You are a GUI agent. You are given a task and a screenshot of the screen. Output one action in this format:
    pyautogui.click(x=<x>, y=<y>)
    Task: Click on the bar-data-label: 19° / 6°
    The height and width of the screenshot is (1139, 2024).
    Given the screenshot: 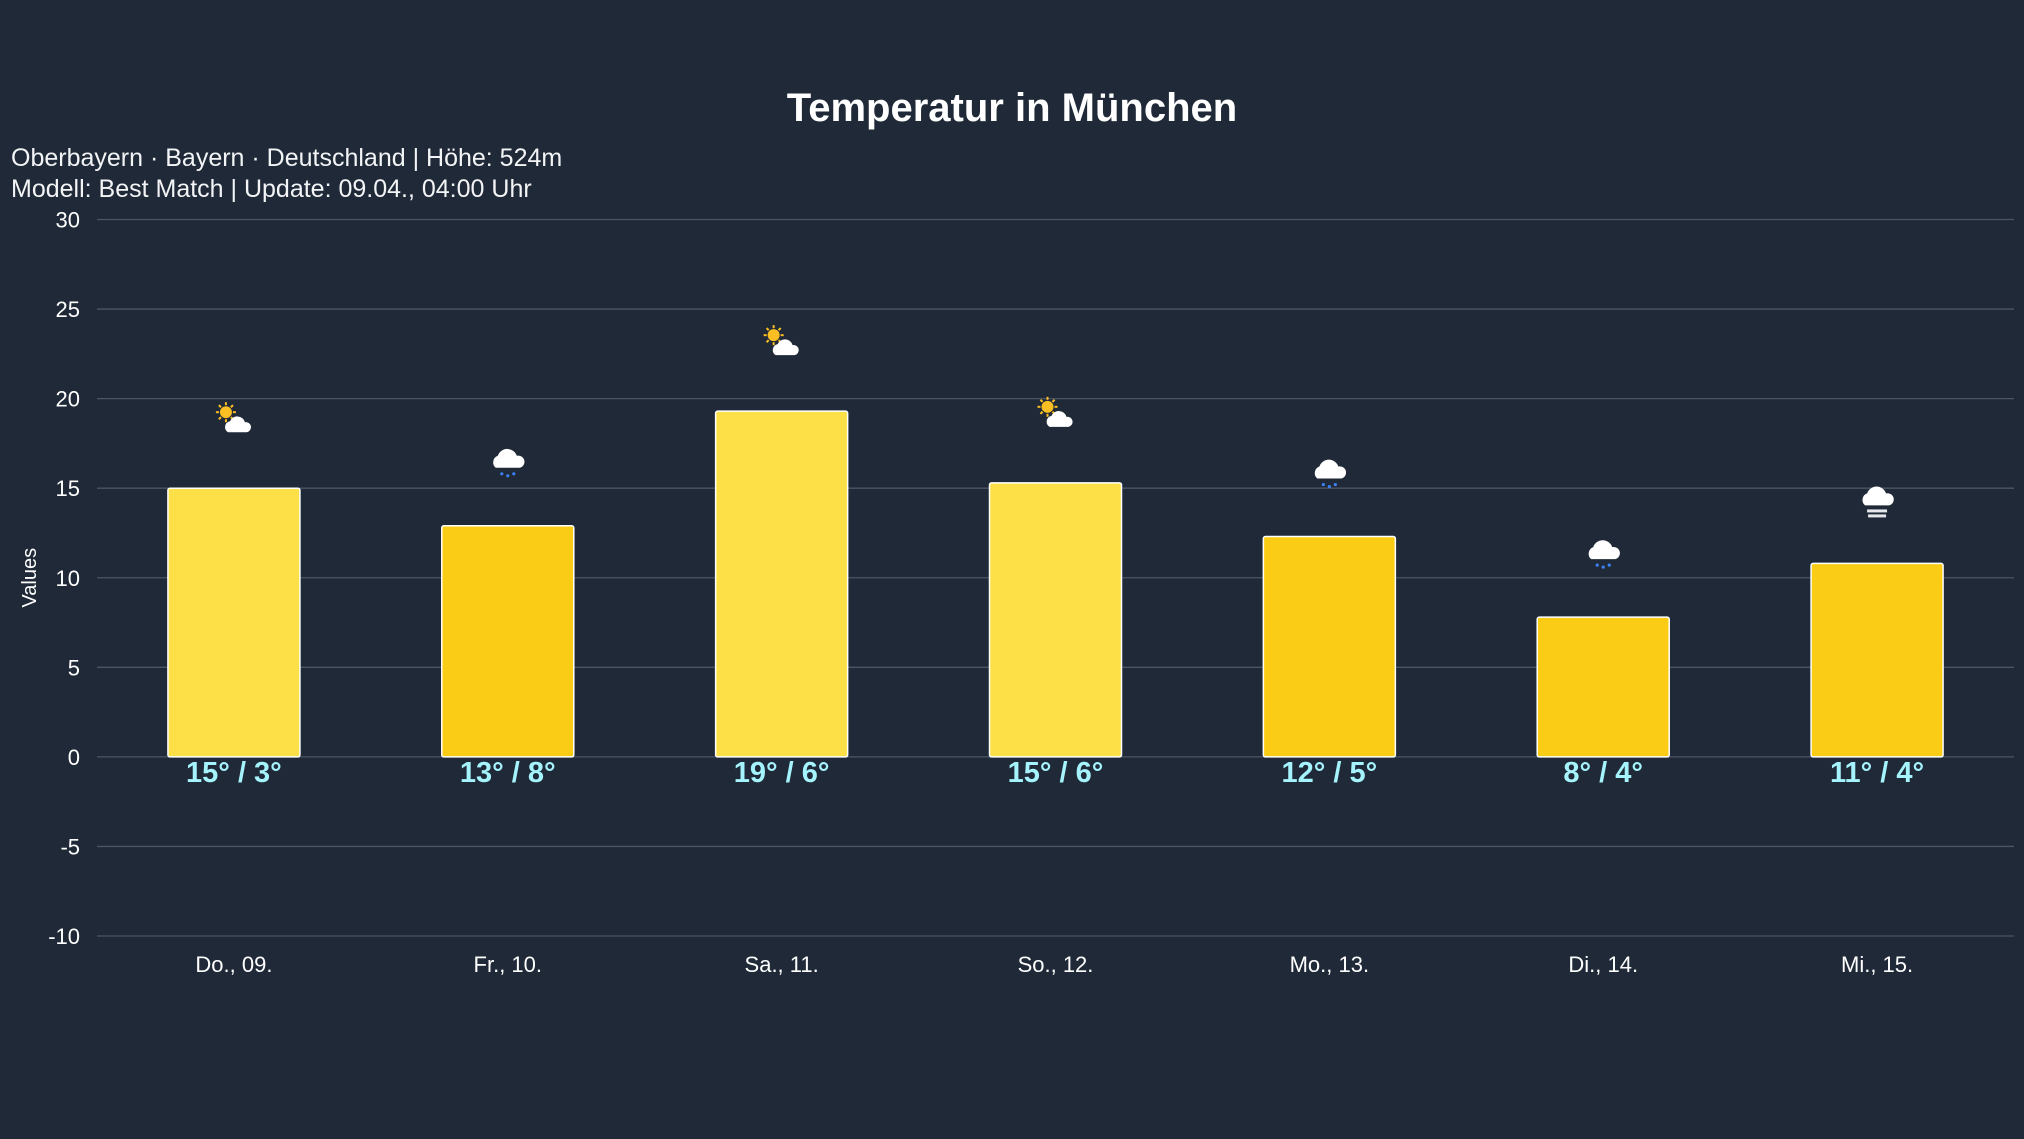 What is the action you would take?
    pyautogui.click(x=782, y=773)
    